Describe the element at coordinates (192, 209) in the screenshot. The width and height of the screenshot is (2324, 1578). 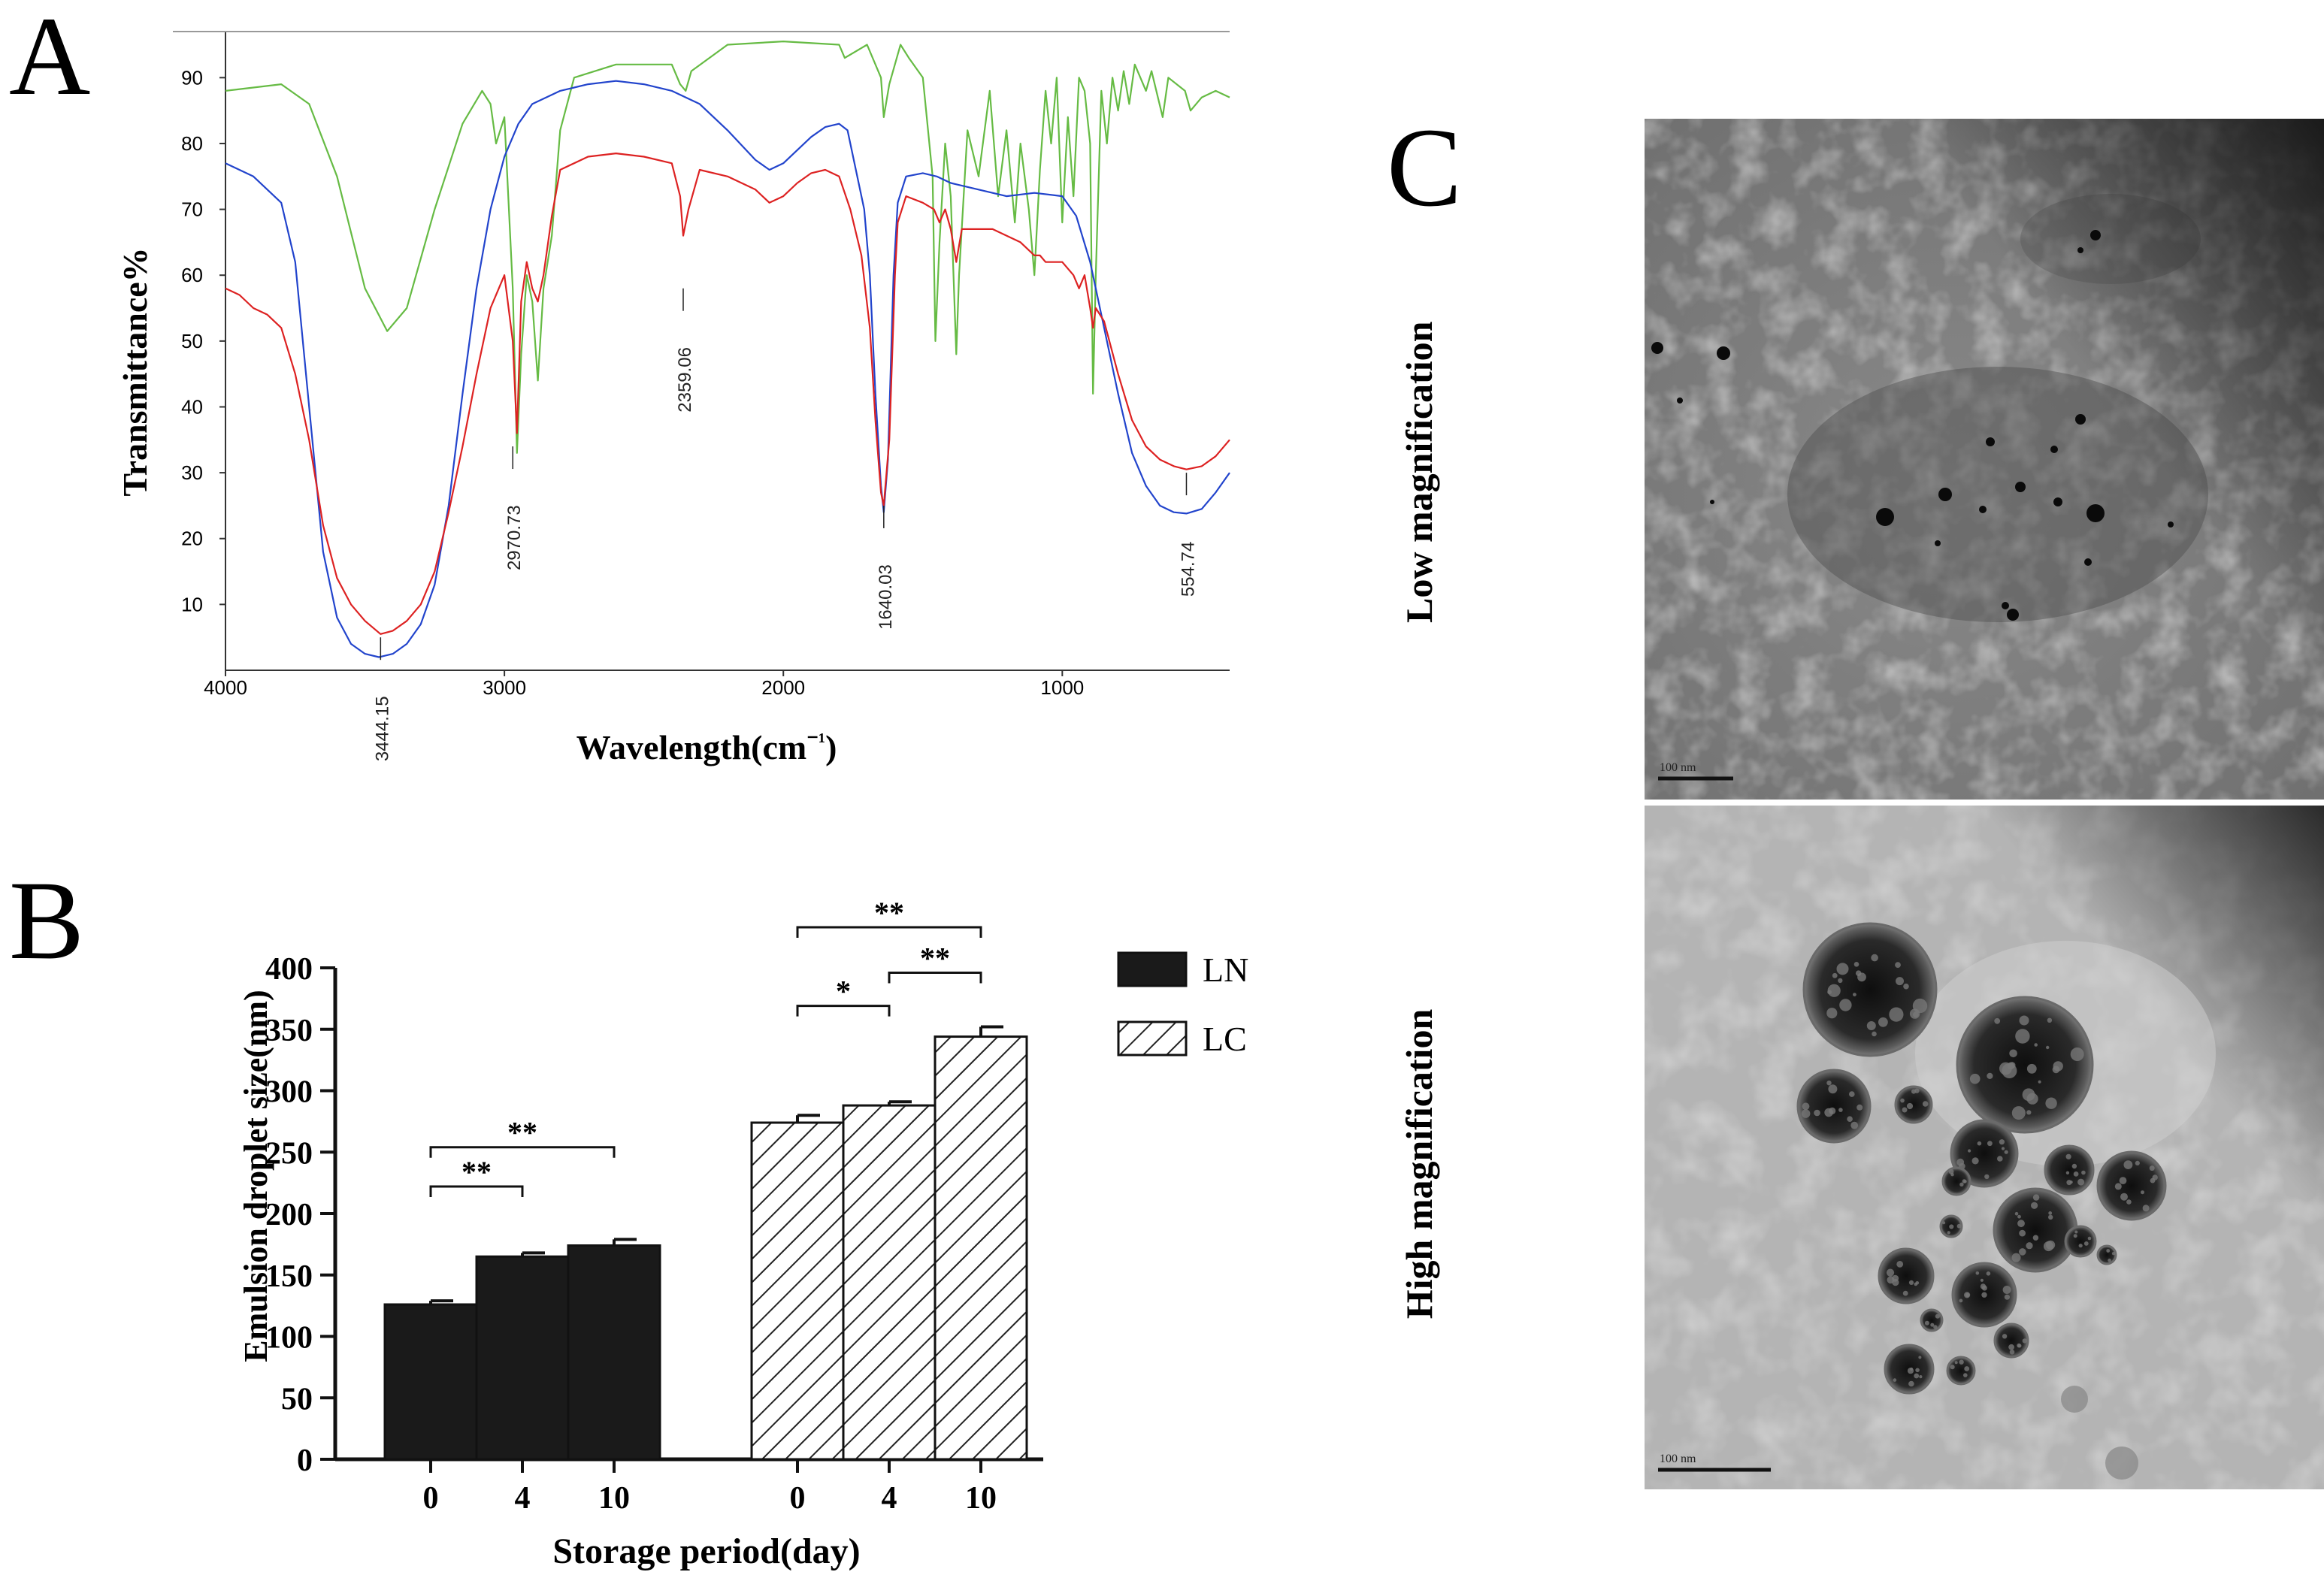
I see `ftir-y-tick-label: 70` at that location.